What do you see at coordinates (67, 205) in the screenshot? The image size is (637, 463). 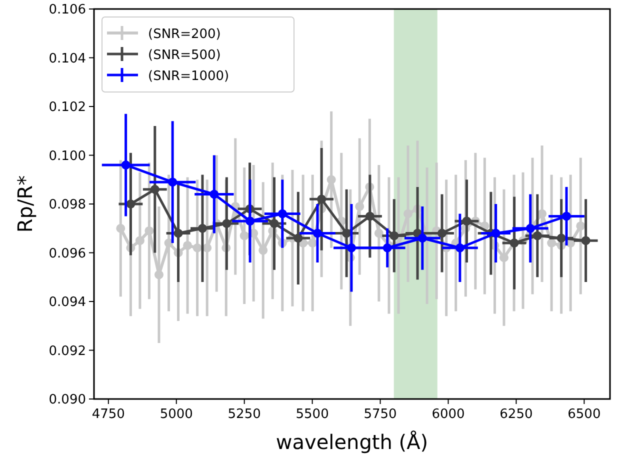 I see `y-tick-label: 0.098` at bounding box center [67, 205].